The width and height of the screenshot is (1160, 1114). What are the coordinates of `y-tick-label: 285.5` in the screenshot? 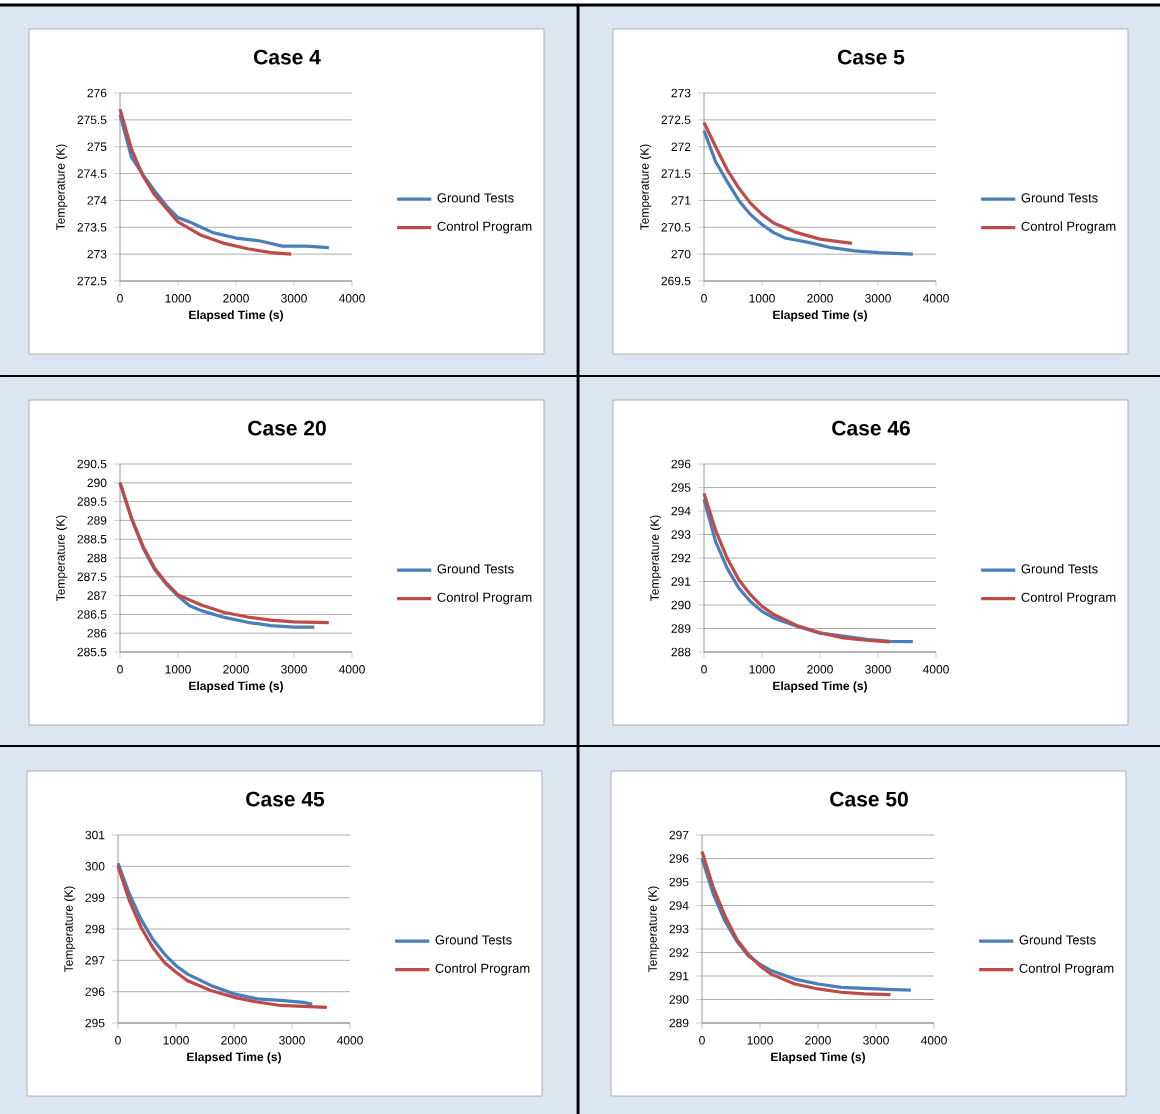 It's located at (92, 652).